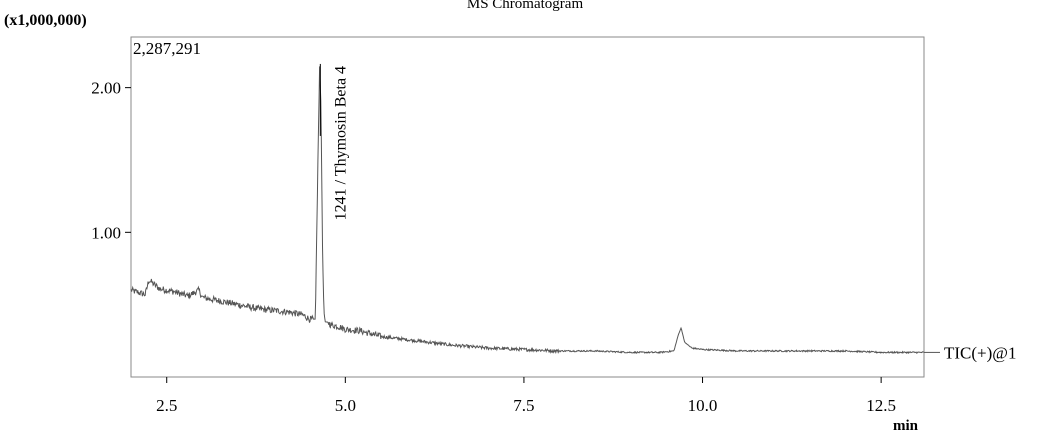 The height and width of the screenshot is (436, 1039). I want to click on chart-title: MS Chromatogram, so click(525, 6).